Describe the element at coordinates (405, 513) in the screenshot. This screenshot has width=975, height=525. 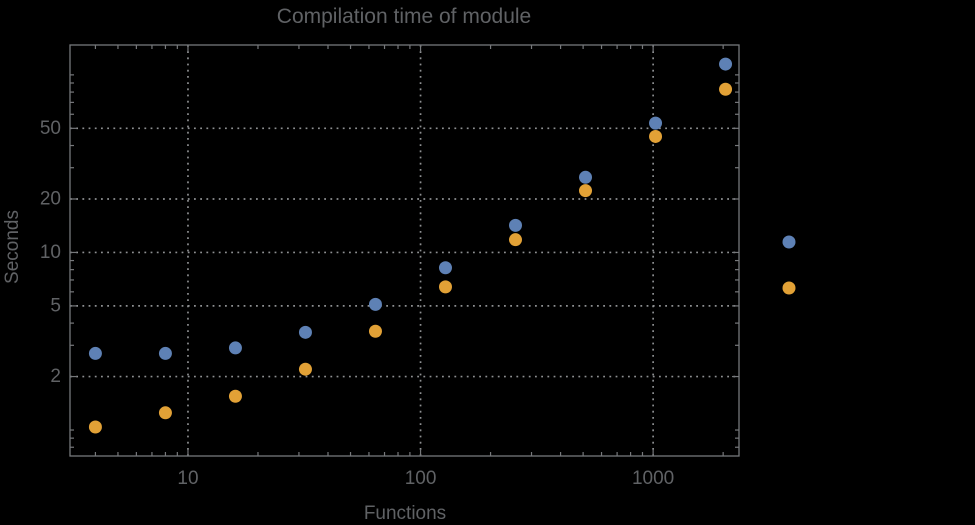
I see `x-axis-label: Functions` at that location.